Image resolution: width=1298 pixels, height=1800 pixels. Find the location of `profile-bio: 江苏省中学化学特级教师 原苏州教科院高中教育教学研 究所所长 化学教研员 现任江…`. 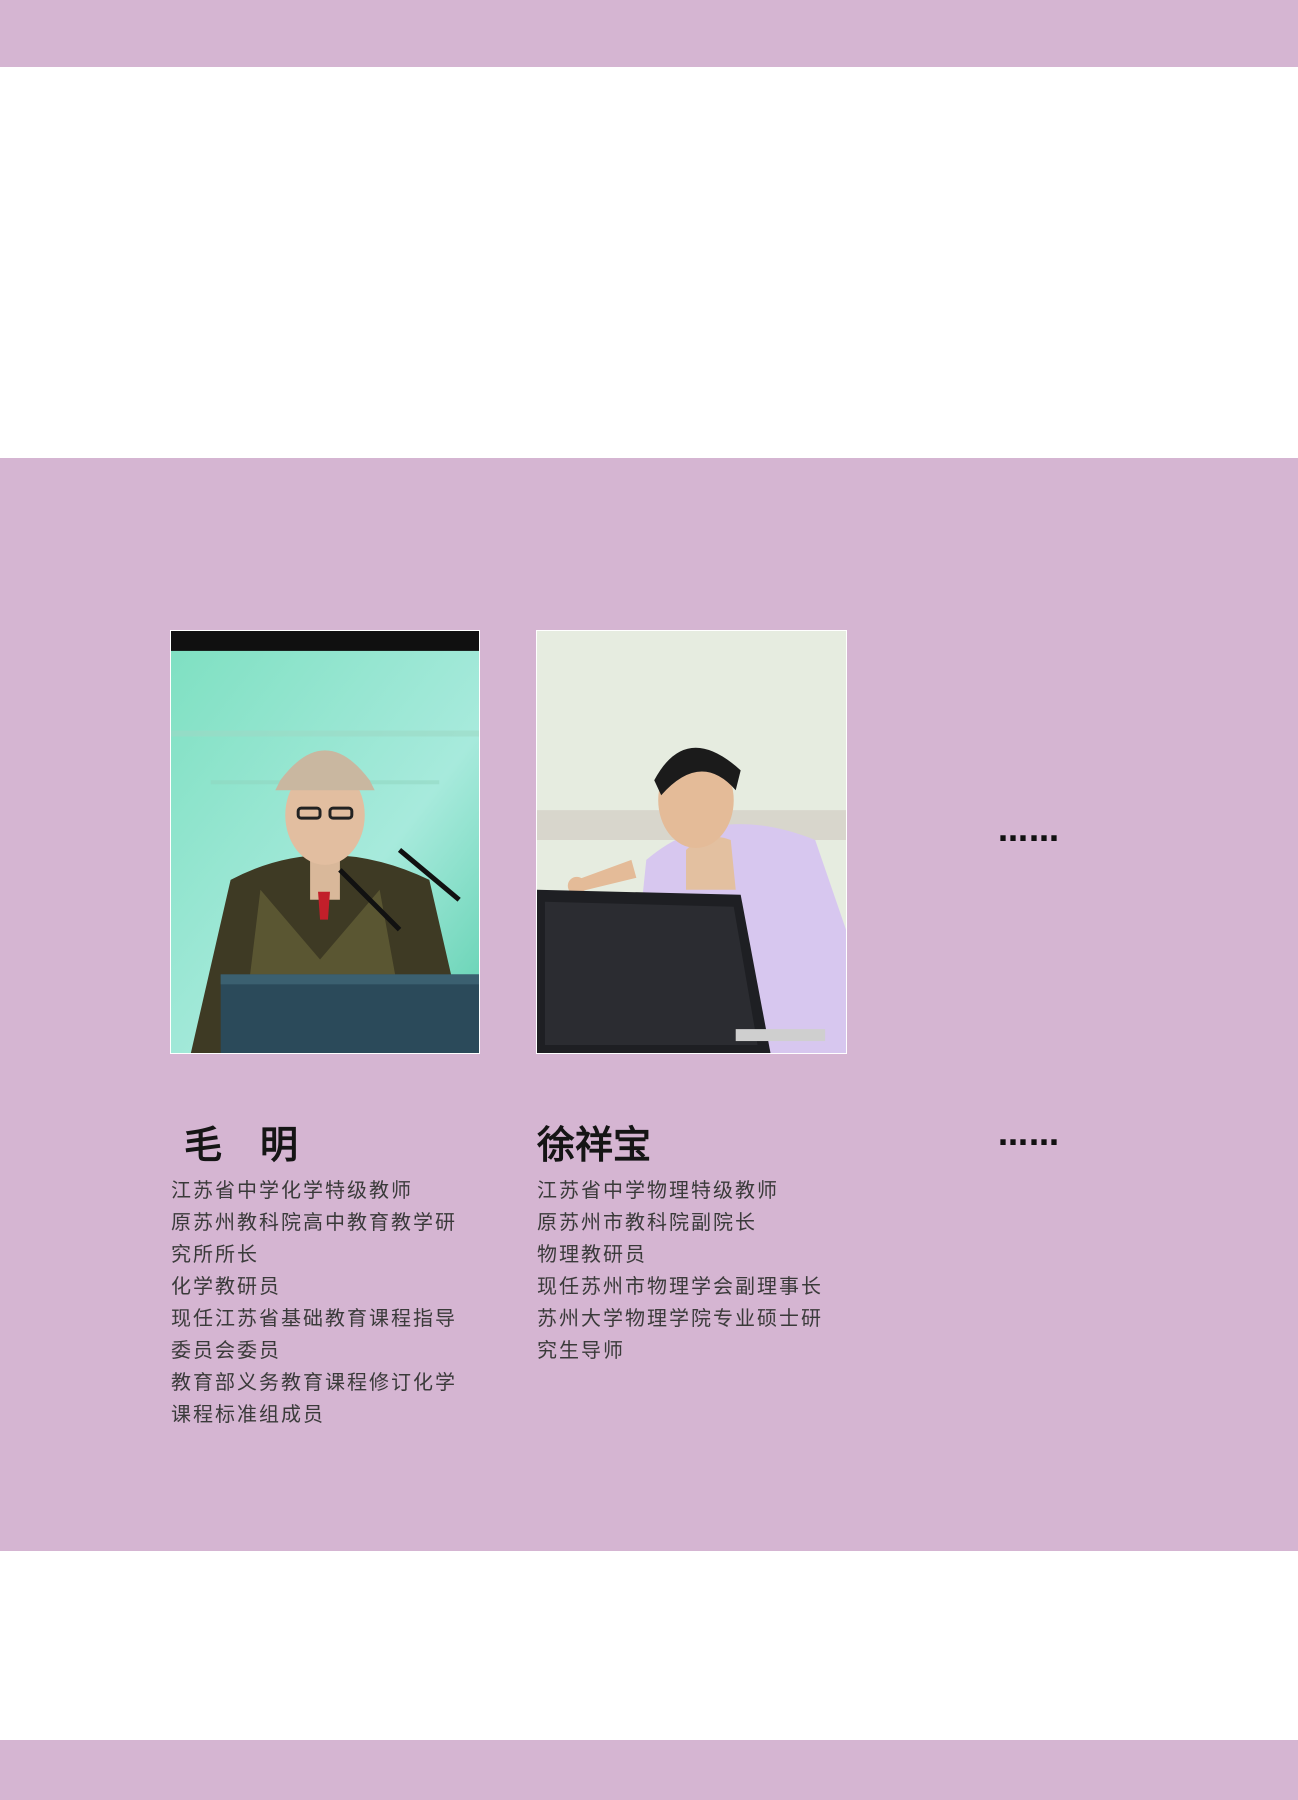

profile-bio: 江苏省中学化学特级教师 原苏州教科院高中教育教学研 究所所长 化学教研员 现任江… is located at coordinates (314, 1302).